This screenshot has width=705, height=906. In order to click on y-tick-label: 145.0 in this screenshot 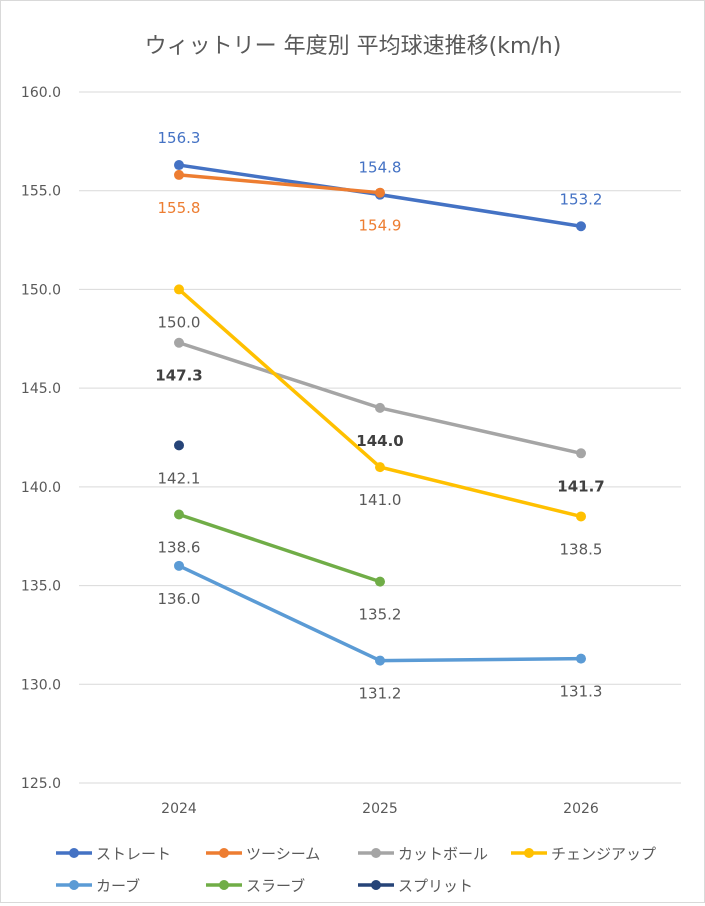, I will do `click(41, 389)`.